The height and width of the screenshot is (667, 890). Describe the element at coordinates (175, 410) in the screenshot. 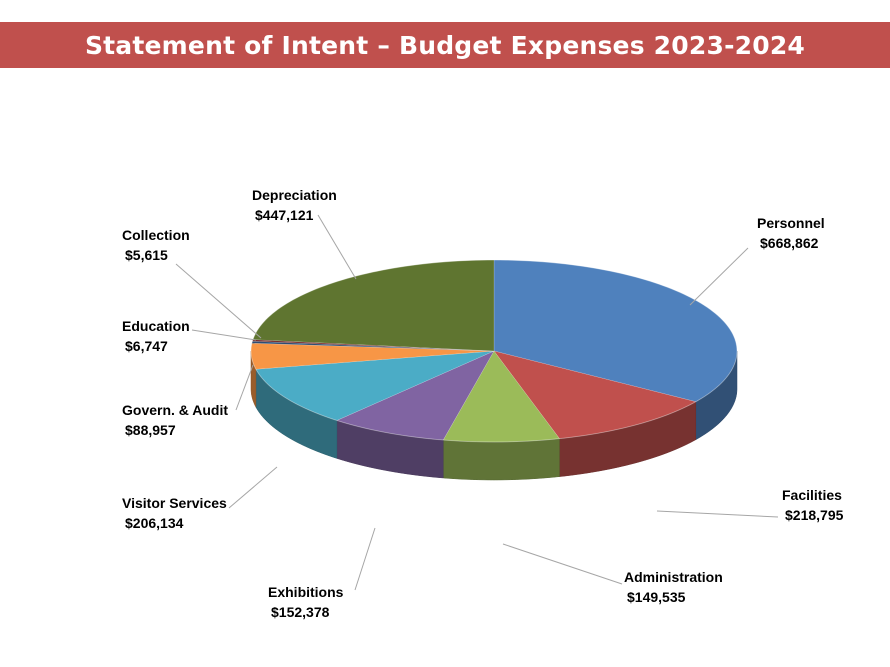

I see `slice-name-govern-audit: Govern. & Audit` at that location.